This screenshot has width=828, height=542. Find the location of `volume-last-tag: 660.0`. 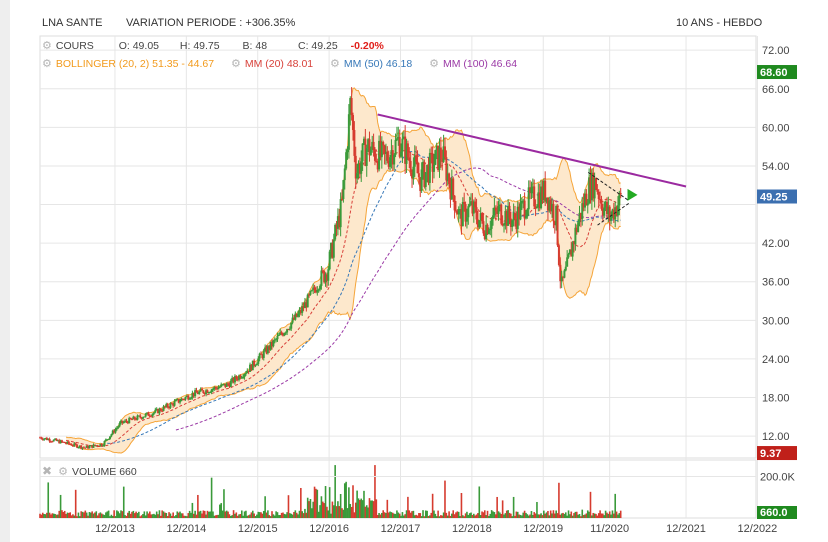

volume-last-tag: 660.0 is located at coordinates (774, 513).